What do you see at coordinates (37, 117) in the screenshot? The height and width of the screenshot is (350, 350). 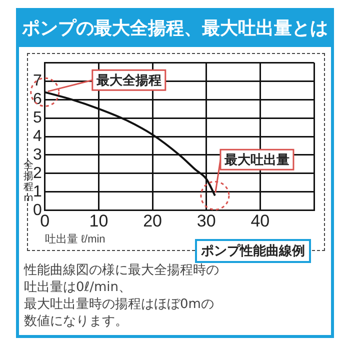 I see `y-tick-label: 5` at bounding box center [37, 117].